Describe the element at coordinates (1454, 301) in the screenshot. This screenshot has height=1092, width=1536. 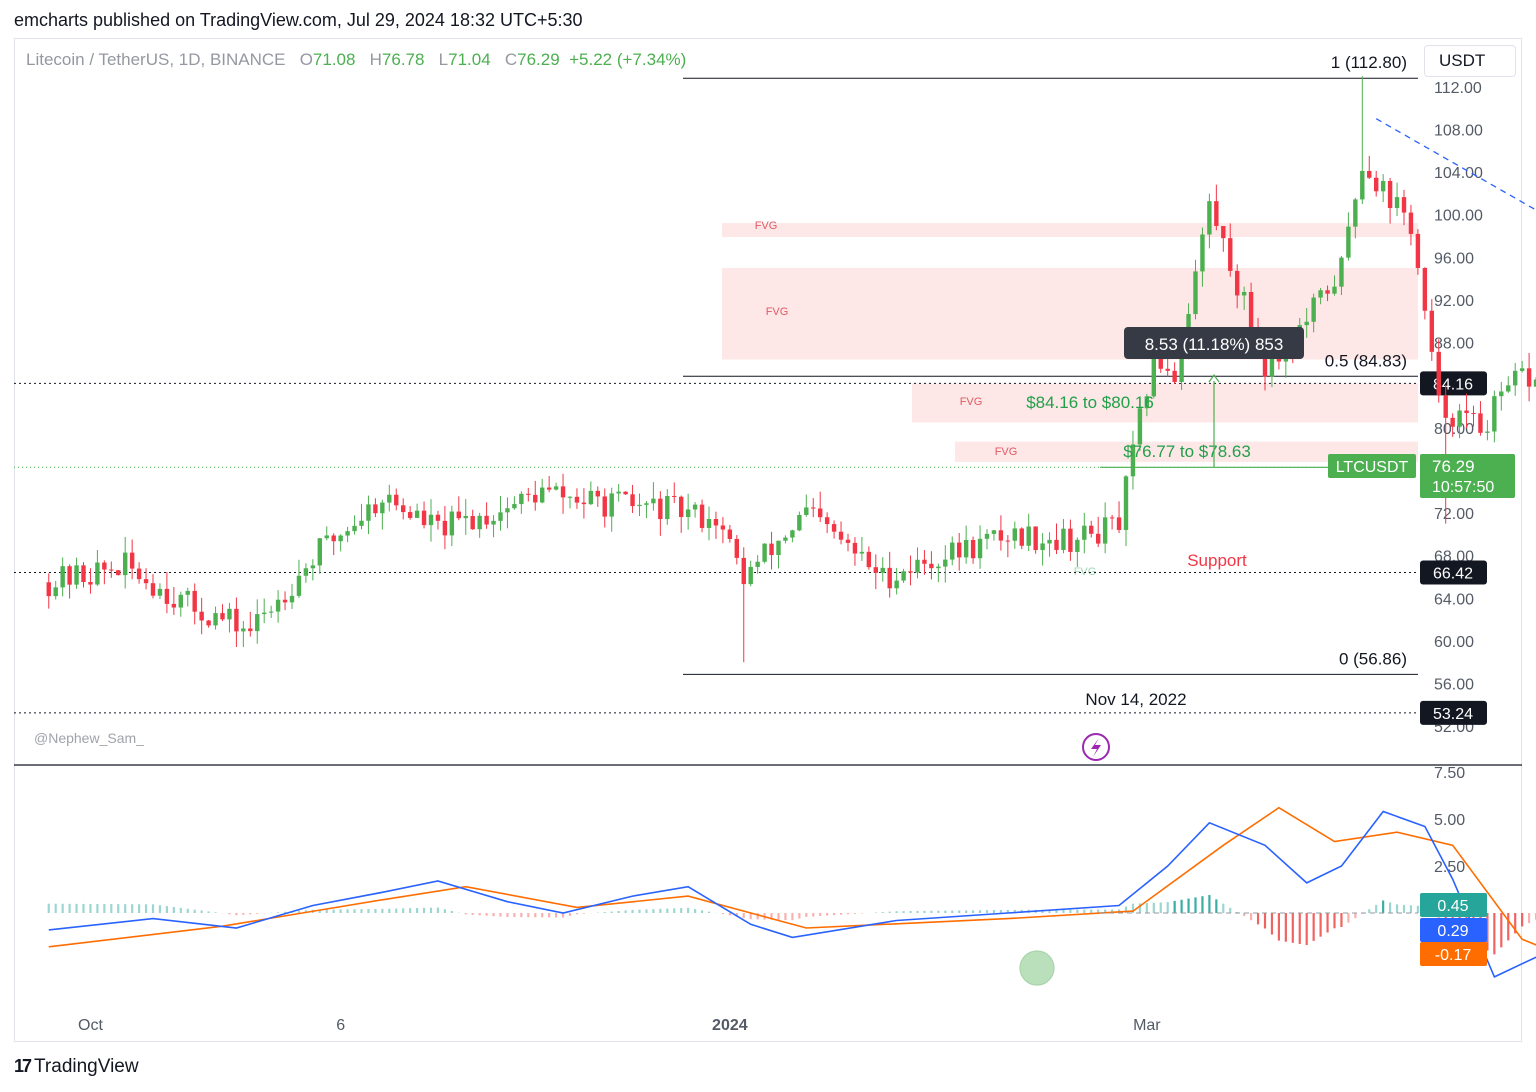
I see `price-tick-label: 92.00` at that location.